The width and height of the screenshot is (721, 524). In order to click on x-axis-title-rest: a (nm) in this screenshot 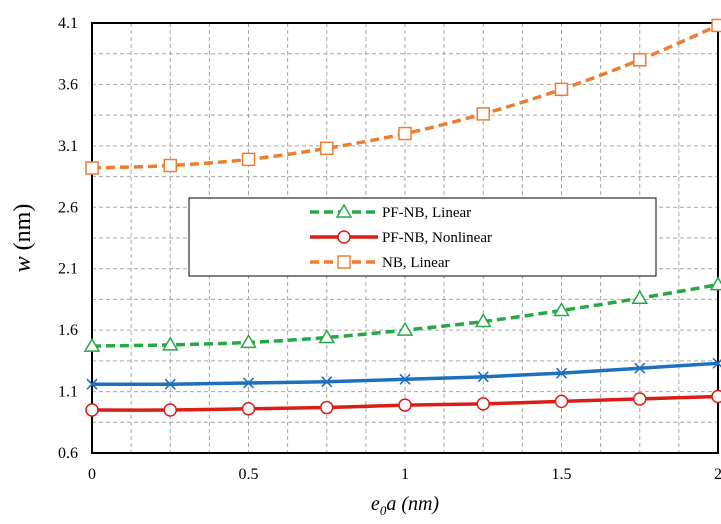, I will do `click(412, 504)`.